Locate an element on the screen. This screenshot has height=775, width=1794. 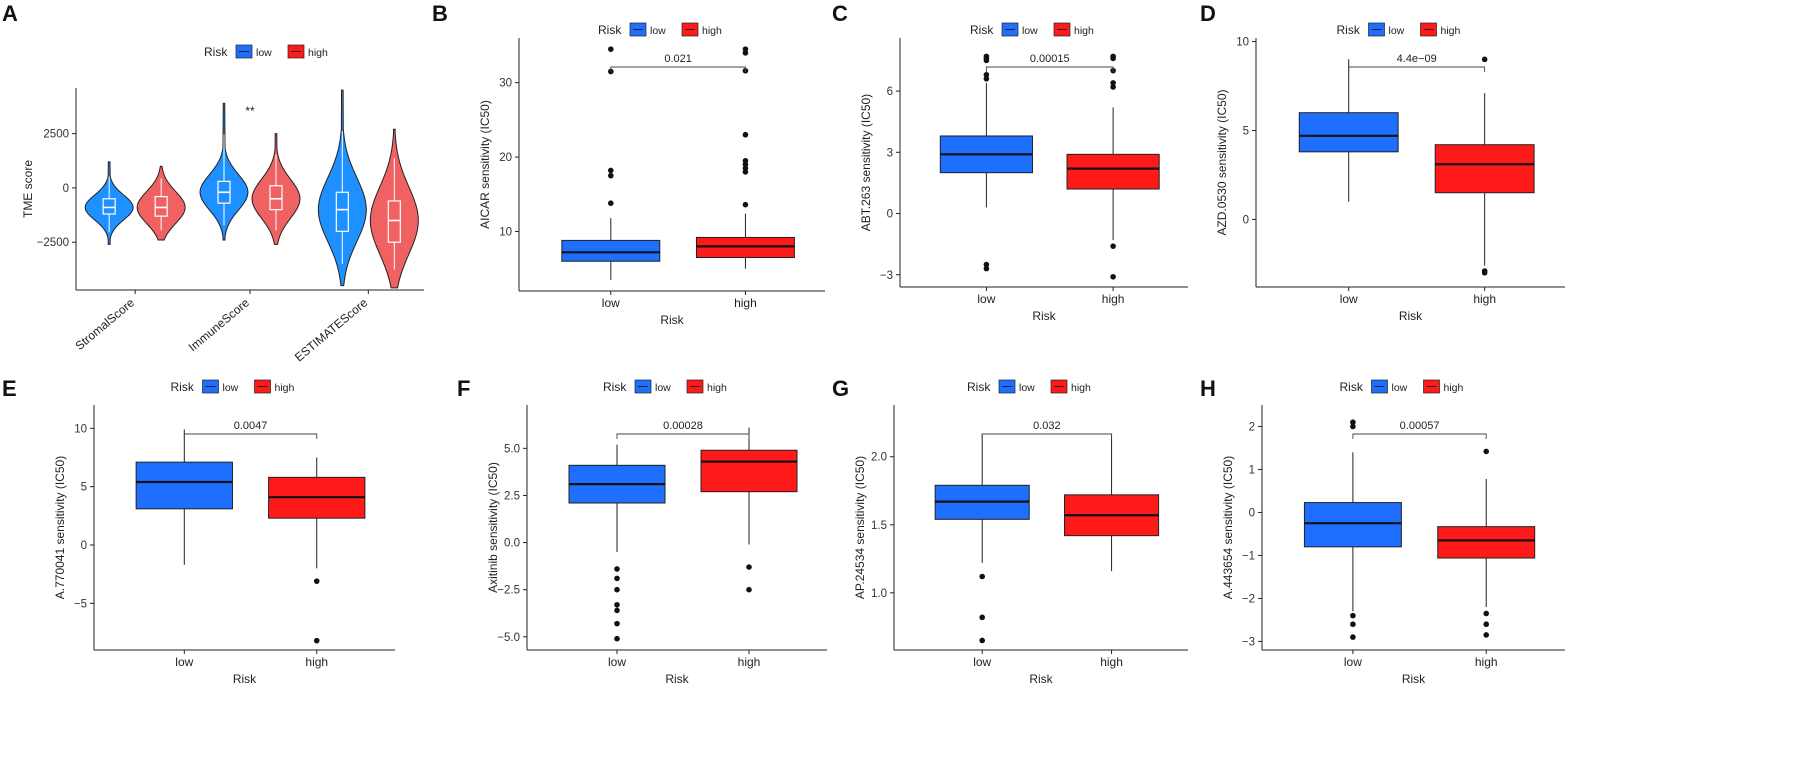
y-tick-label: 20 is located at coordinates (505, 158).